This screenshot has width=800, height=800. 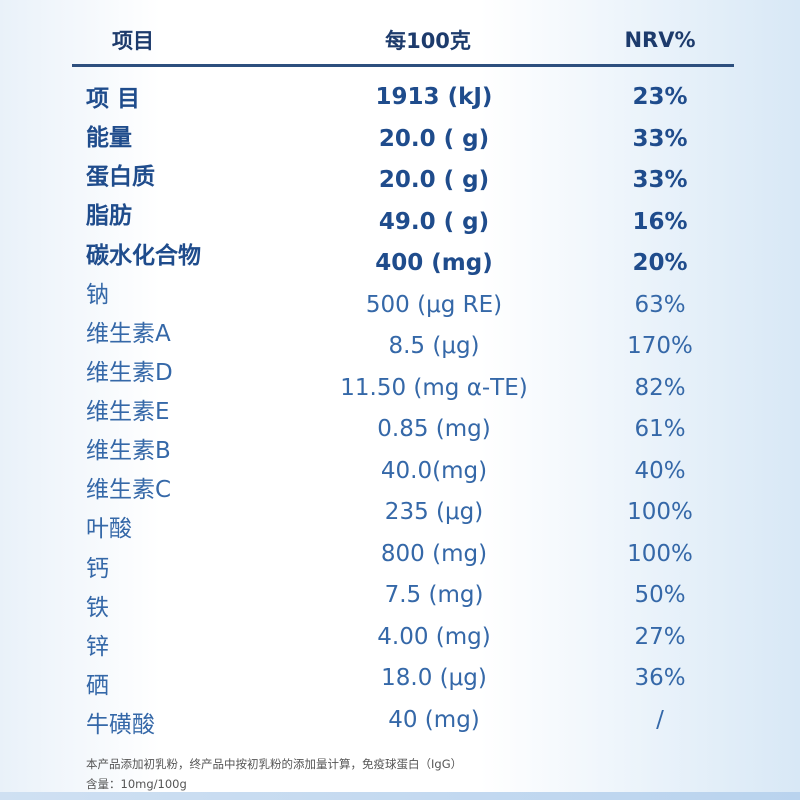 What do you see at coordinates (128, 412) in the screenshot?
I see `nutrient-label: 维生素E` at bounding box center [128, 412].